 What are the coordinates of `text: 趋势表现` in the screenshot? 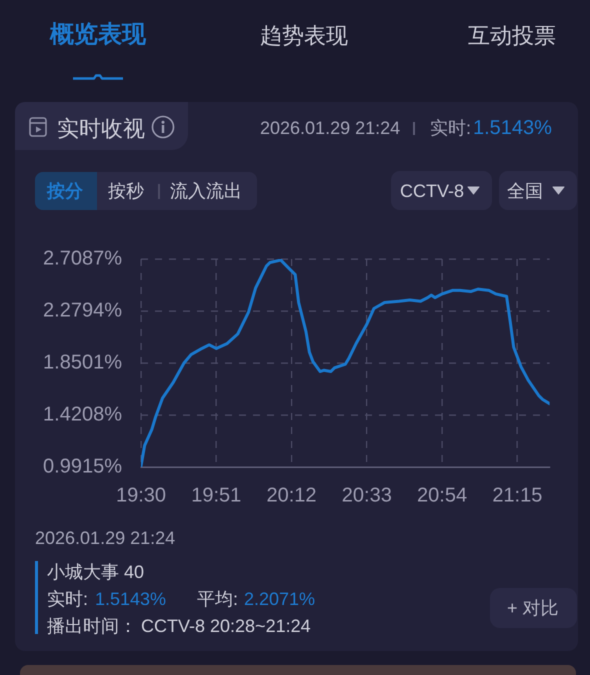 It's located at (304, 35).